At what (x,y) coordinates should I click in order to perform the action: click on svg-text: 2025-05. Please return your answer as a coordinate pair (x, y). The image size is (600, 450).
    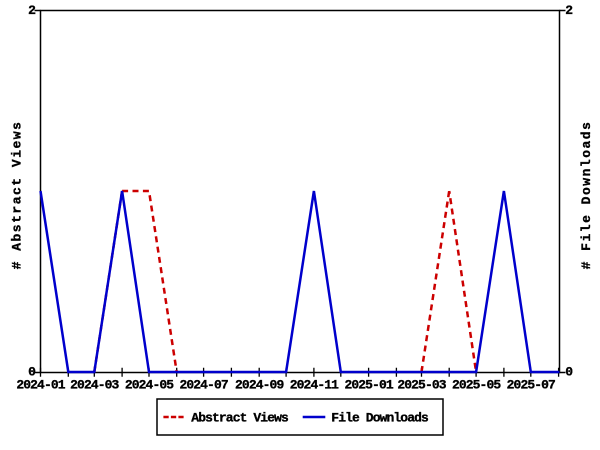
    Looking at the image, I should click on (476, 385).